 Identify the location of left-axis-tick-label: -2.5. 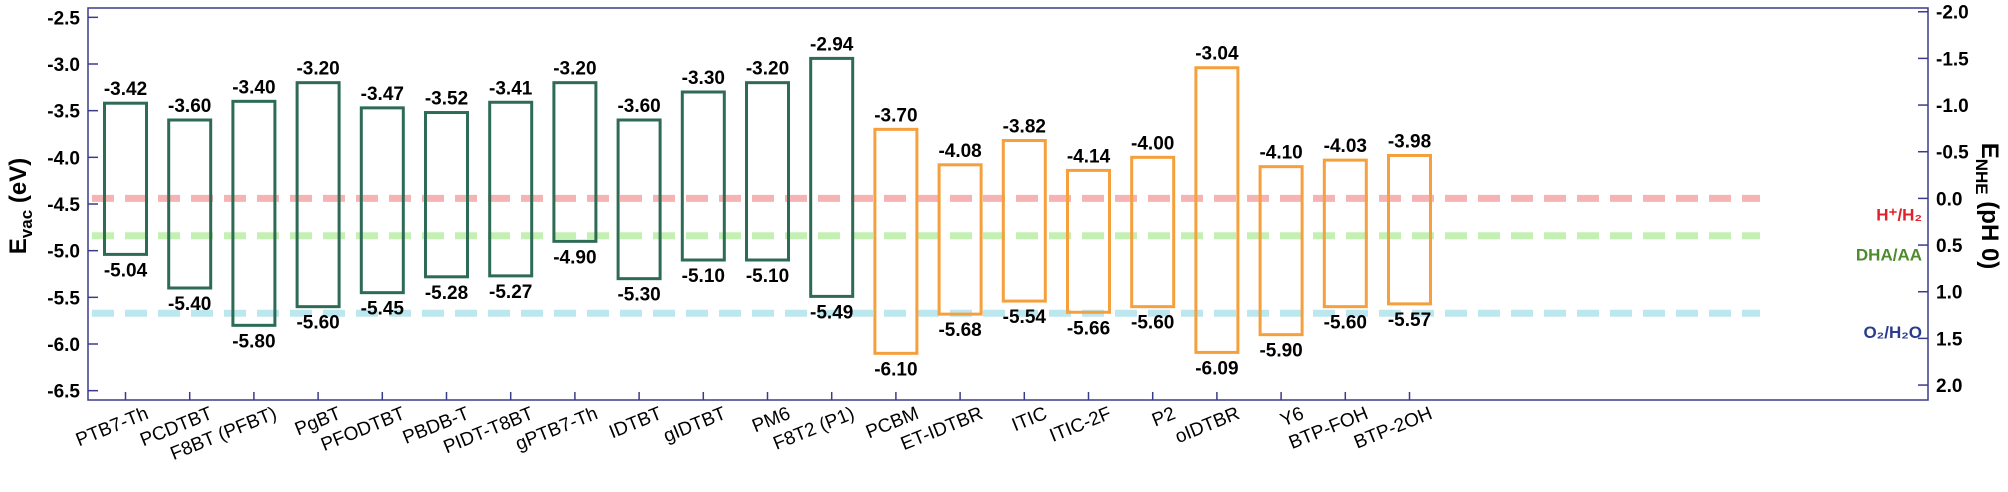
(63, 18).